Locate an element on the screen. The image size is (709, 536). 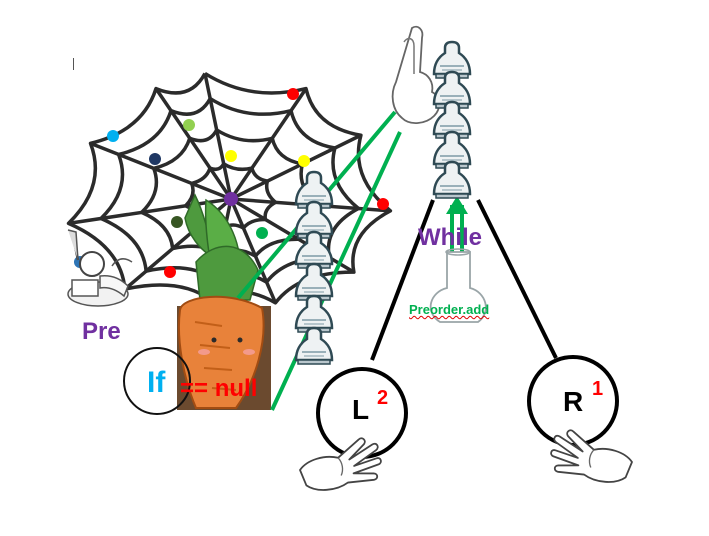
web-center-dot is located at coordinates (231, 199).